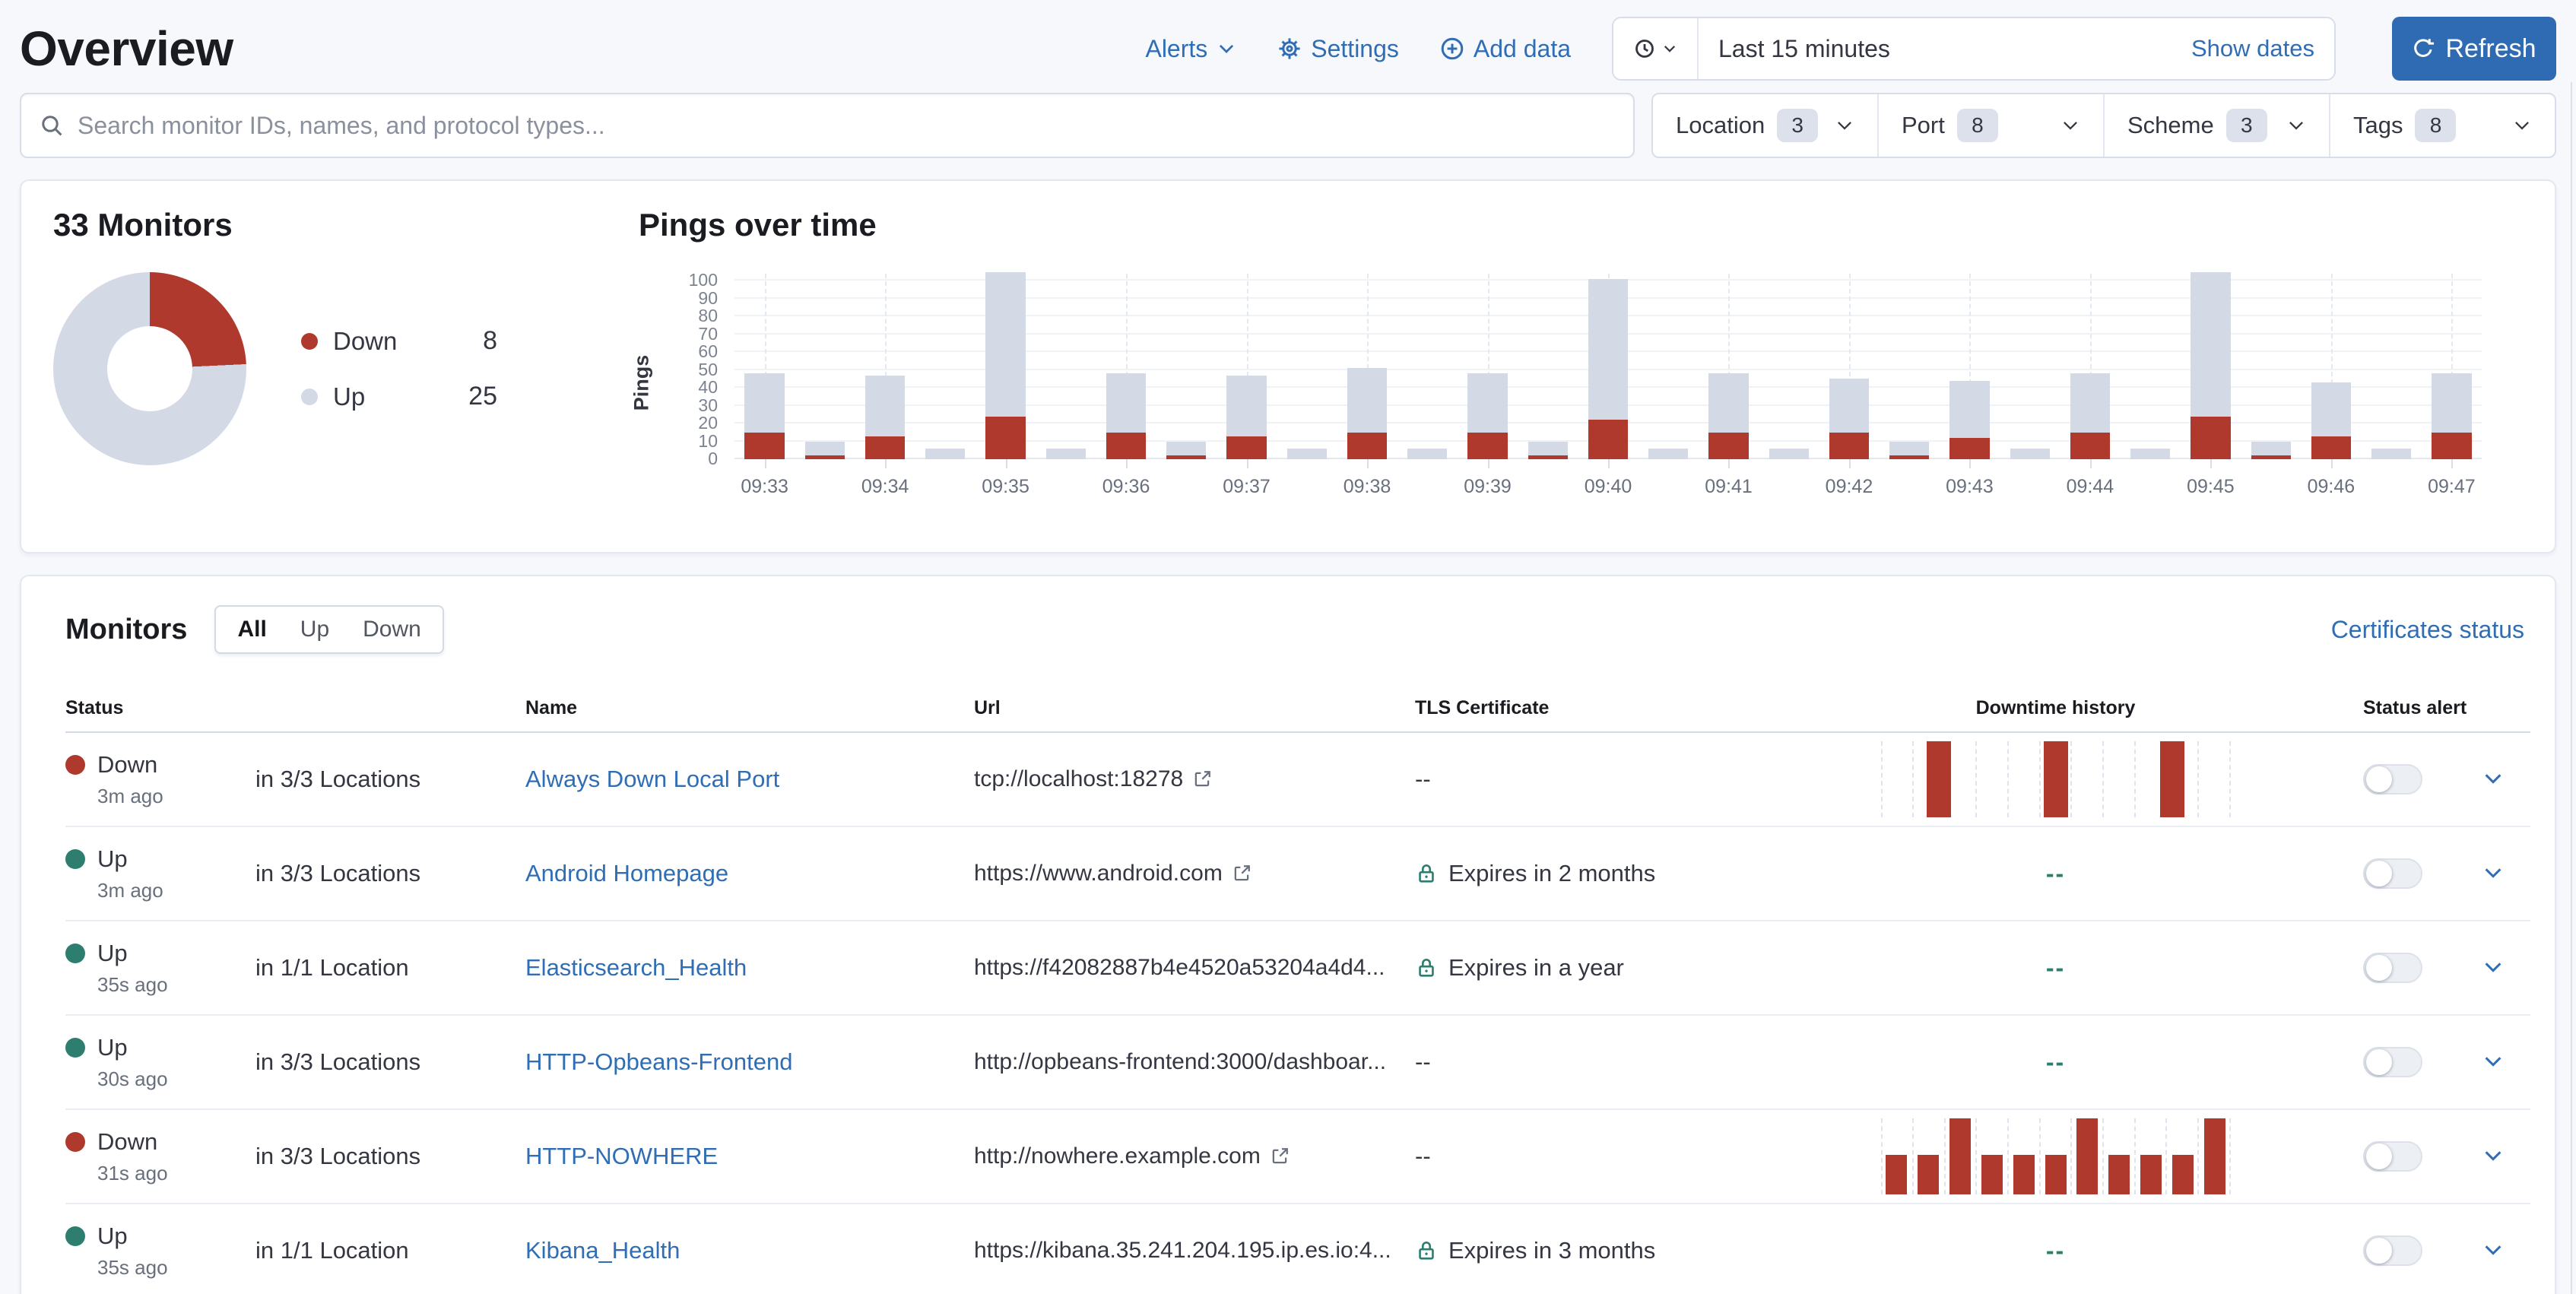 This screenshot has height=1294, width=2576. What do you see at coordinates (2491, 48) in the screenshot?
I see `refresh-label: Refresh` at bounding box center [2491, 48].